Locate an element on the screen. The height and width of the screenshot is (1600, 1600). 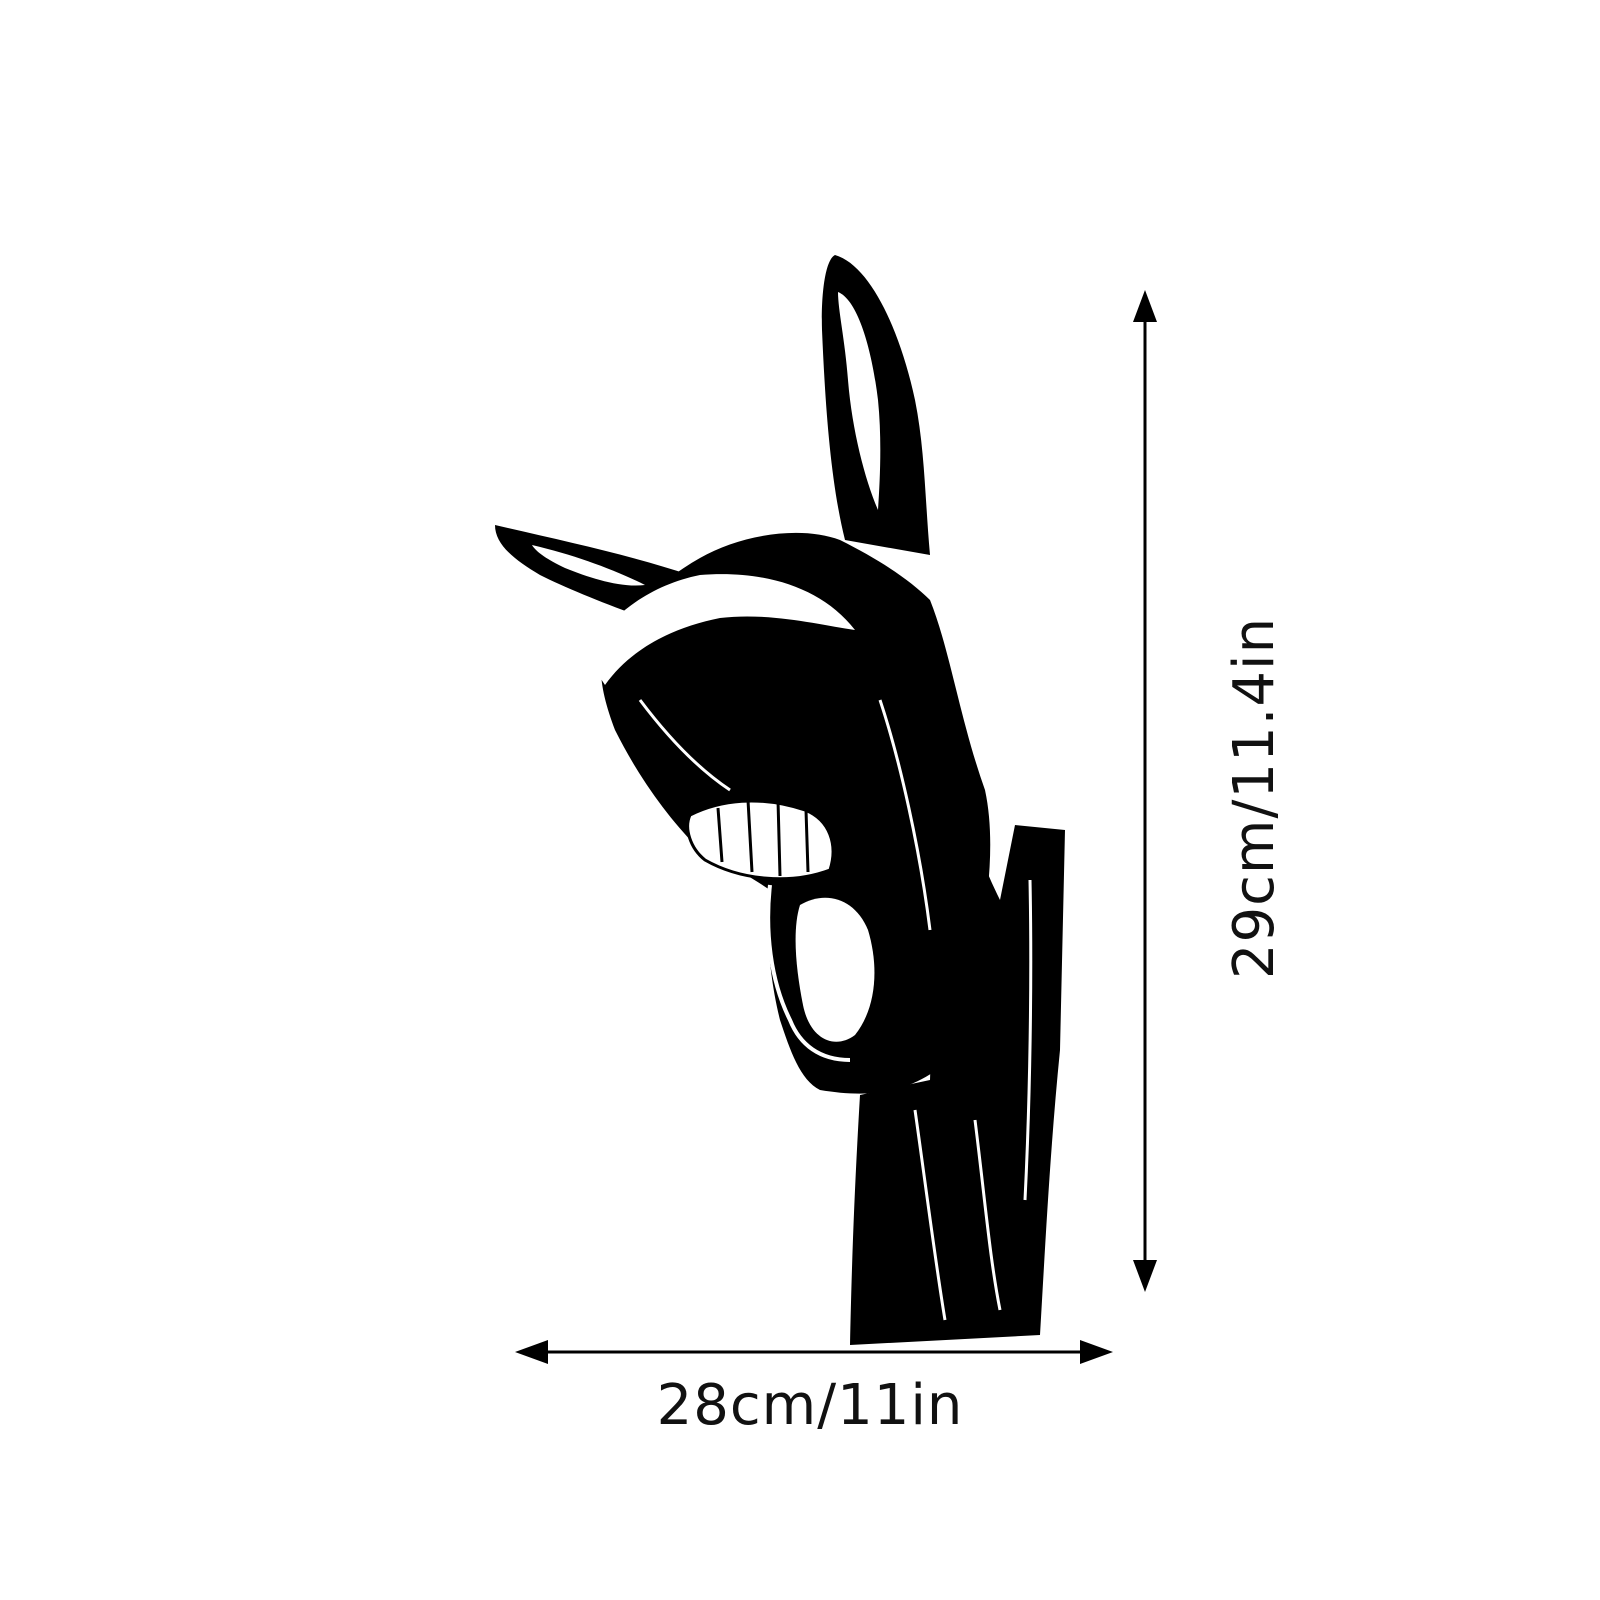
arrow-up-icon is located at coordinates (1145, 306).